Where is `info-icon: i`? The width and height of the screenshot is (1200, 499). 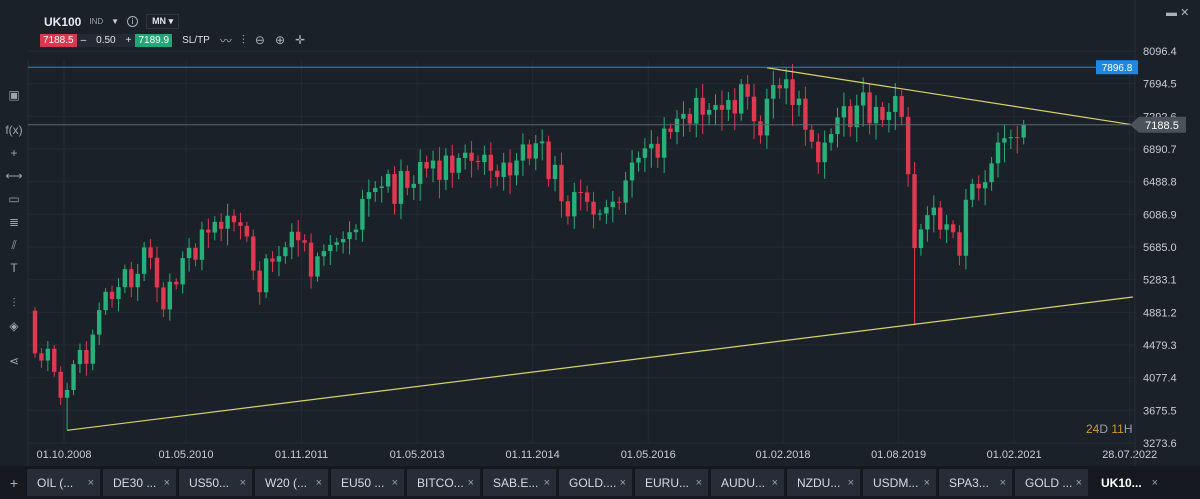
info-icon: i is located at coordinates (133, 21).